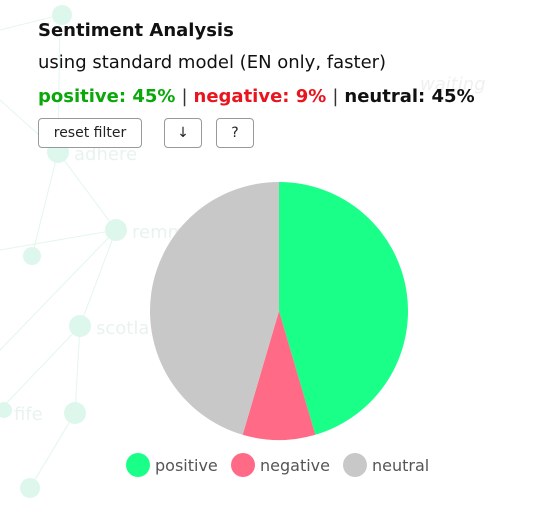  What do you see at coordinates (183, 133) in the screenshot?
I see `download-button: ↓` at bounding box center [183, 133].